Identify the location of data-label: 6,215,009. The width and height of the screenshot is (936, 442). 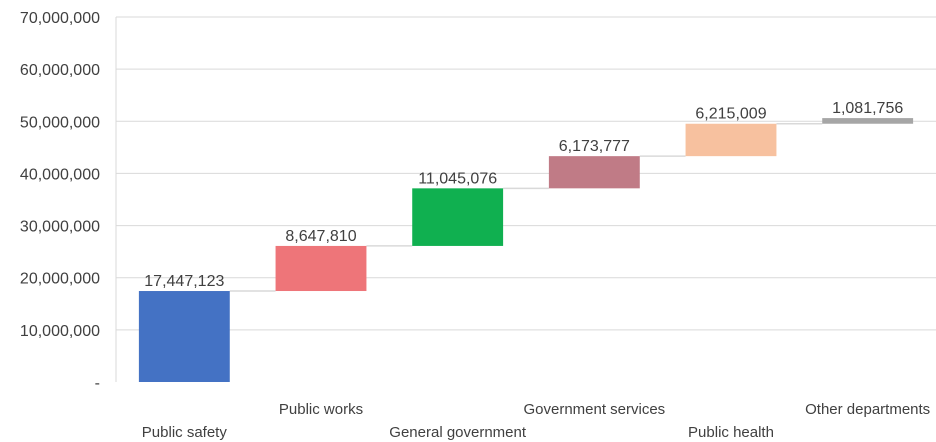
(730, 114).